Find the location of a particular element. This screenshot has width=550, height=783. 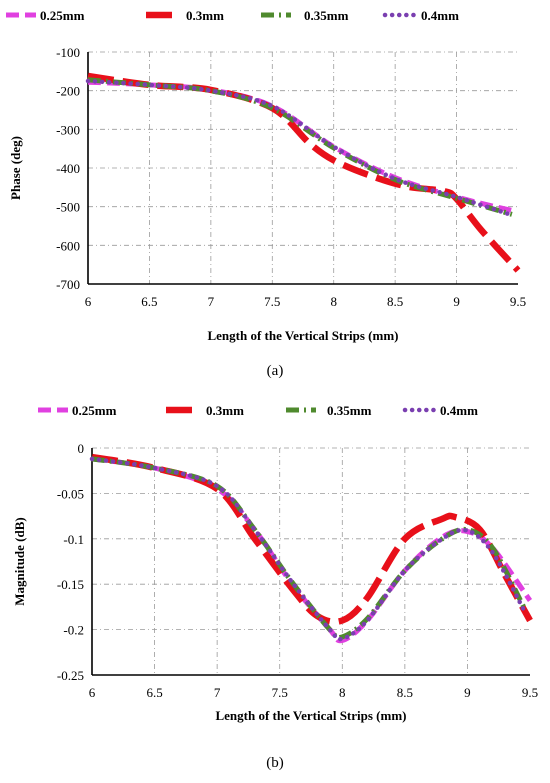

y-axis-title: Phase (deg) is located at coordinates (15, 168).